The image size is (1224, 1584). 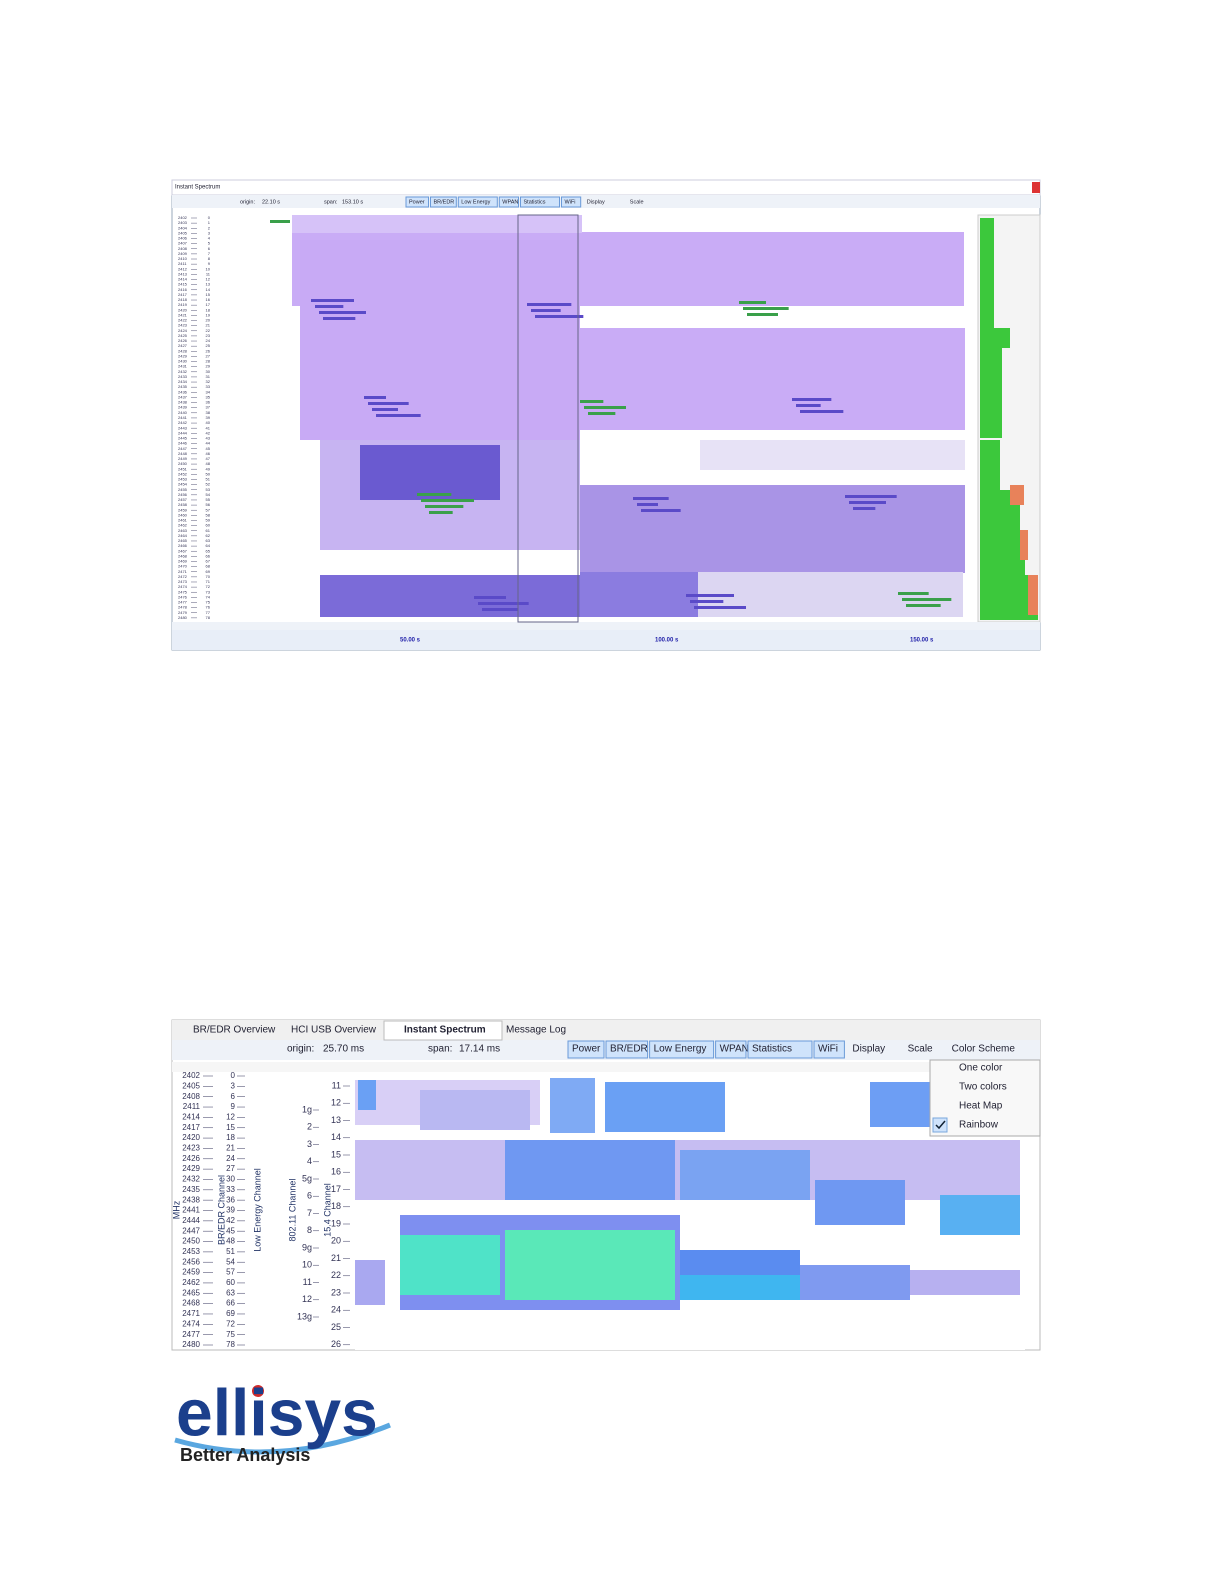 What do you see at coordinates (307, 1282) in the screenshot?
I see `wifi-channel-label: 11` at bounding box center [307, 1282].